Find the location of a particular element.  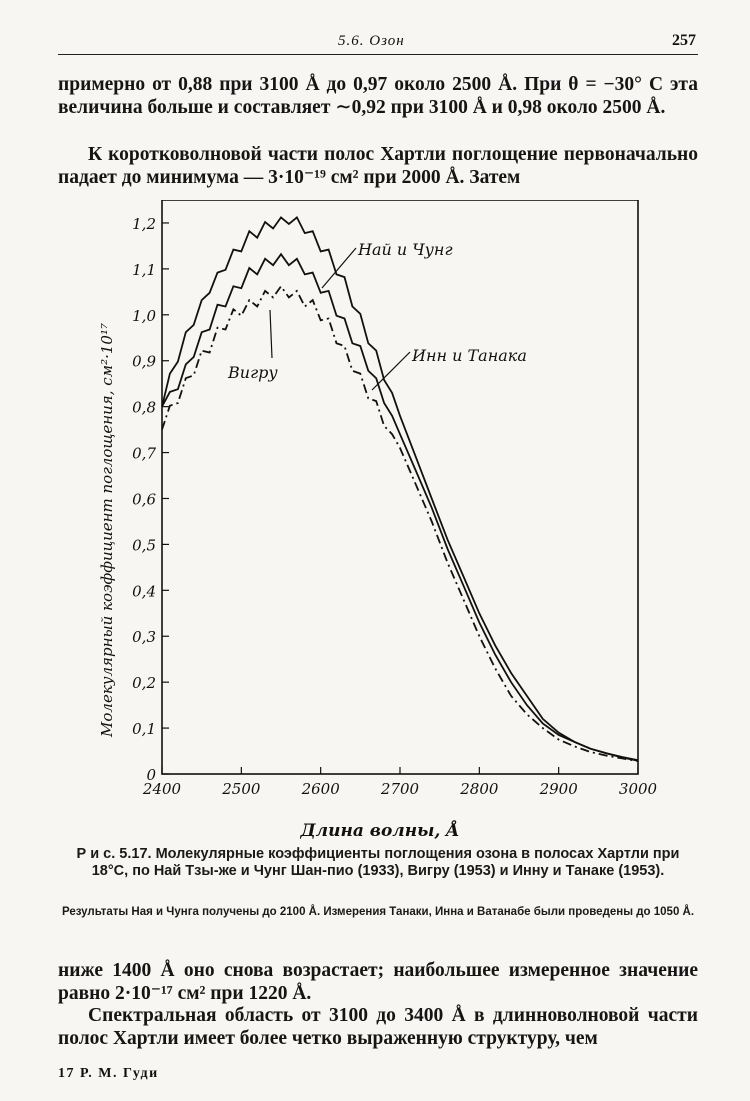

x-axis: 2400 2500 2600 2700 2800 2900 3000 is located at coordinates (400, 782).